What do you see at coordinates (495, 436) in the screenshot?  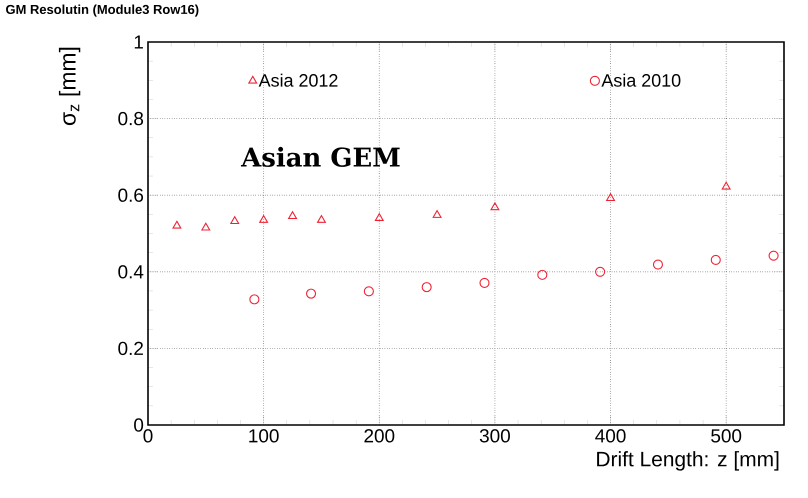 I see `x-tick-label: 300` at bounding box center [495, 436].